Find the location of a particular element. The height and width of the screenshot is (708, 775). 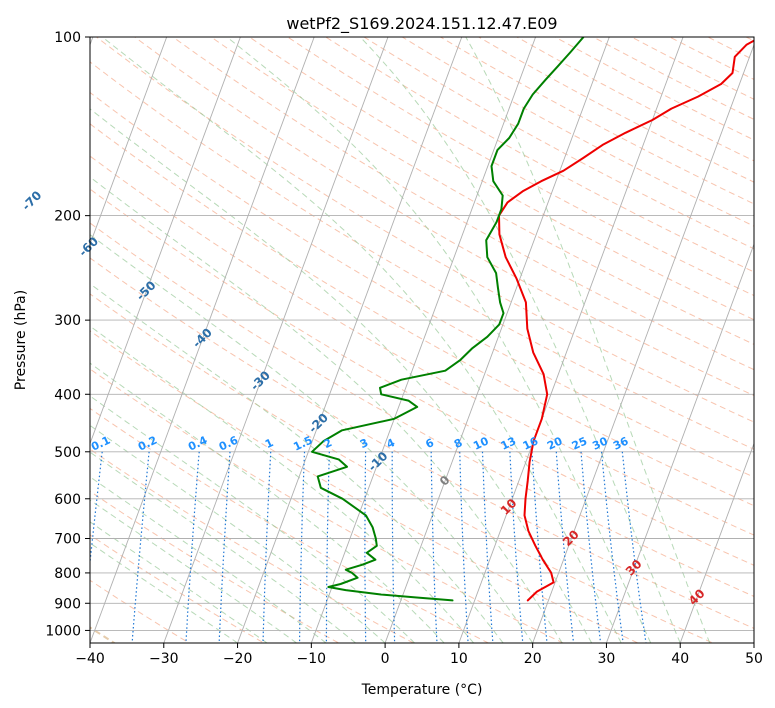

x-tick-label: 30 is located at coordinates (606, 659).